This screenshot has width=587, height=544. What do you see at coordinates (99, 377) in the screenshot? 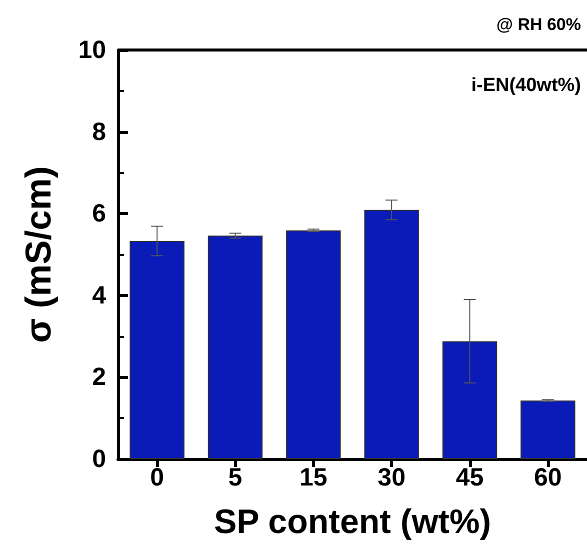
I see `y-tick-label: 2` at bounding box center [99, 377].